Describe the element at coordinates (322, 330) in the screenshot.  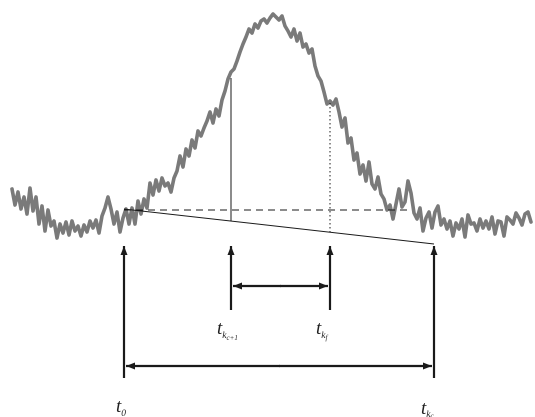
I see `label-t-kf: tkf` at that location.